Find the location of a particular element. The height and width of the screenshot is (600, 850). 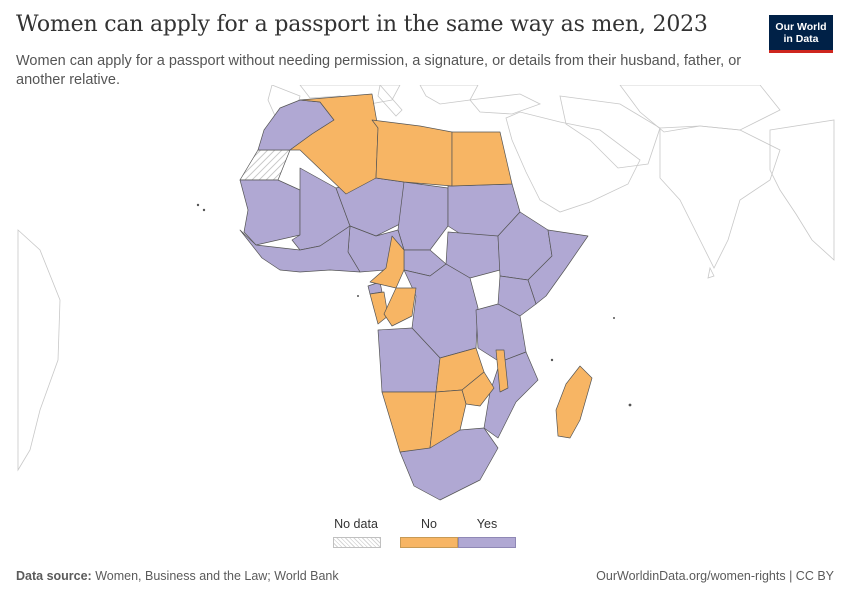

legend-label-yes: Yes is located at coordinates (487, 524).